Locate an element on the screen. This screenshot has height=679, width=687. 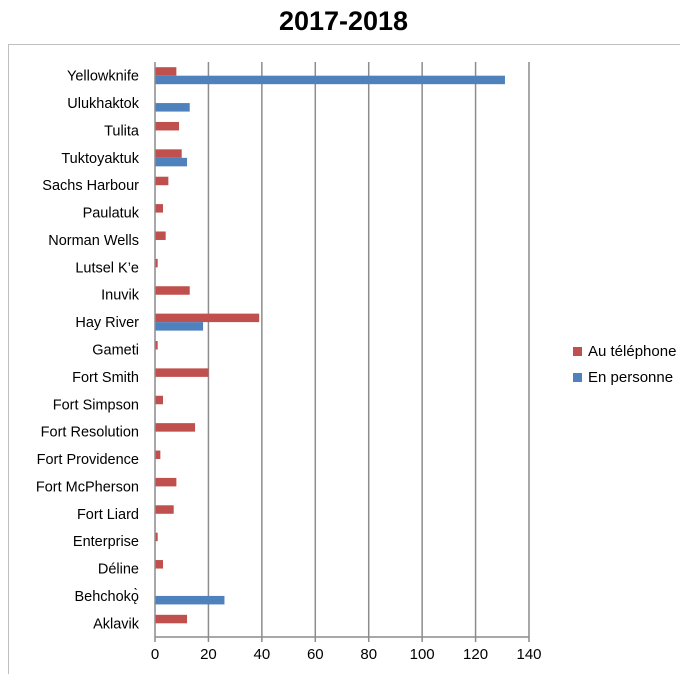
category-label-hay-river: Hay River is located at coordinates (107, 323).